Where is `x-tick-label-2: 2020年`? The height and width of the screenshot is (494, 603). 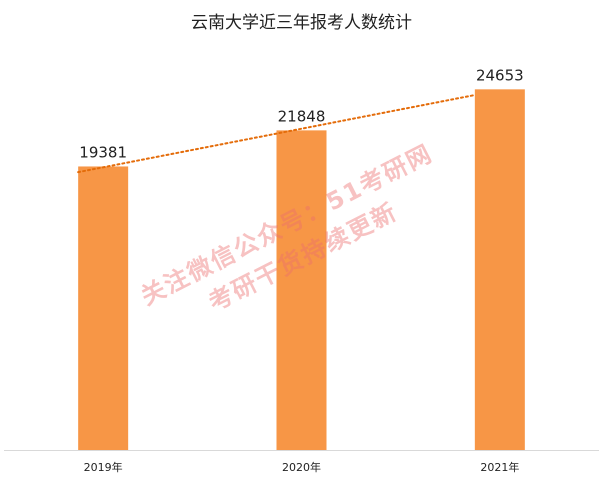 x-tick-label-2: 2020年 is located at coordinates (301, 467).